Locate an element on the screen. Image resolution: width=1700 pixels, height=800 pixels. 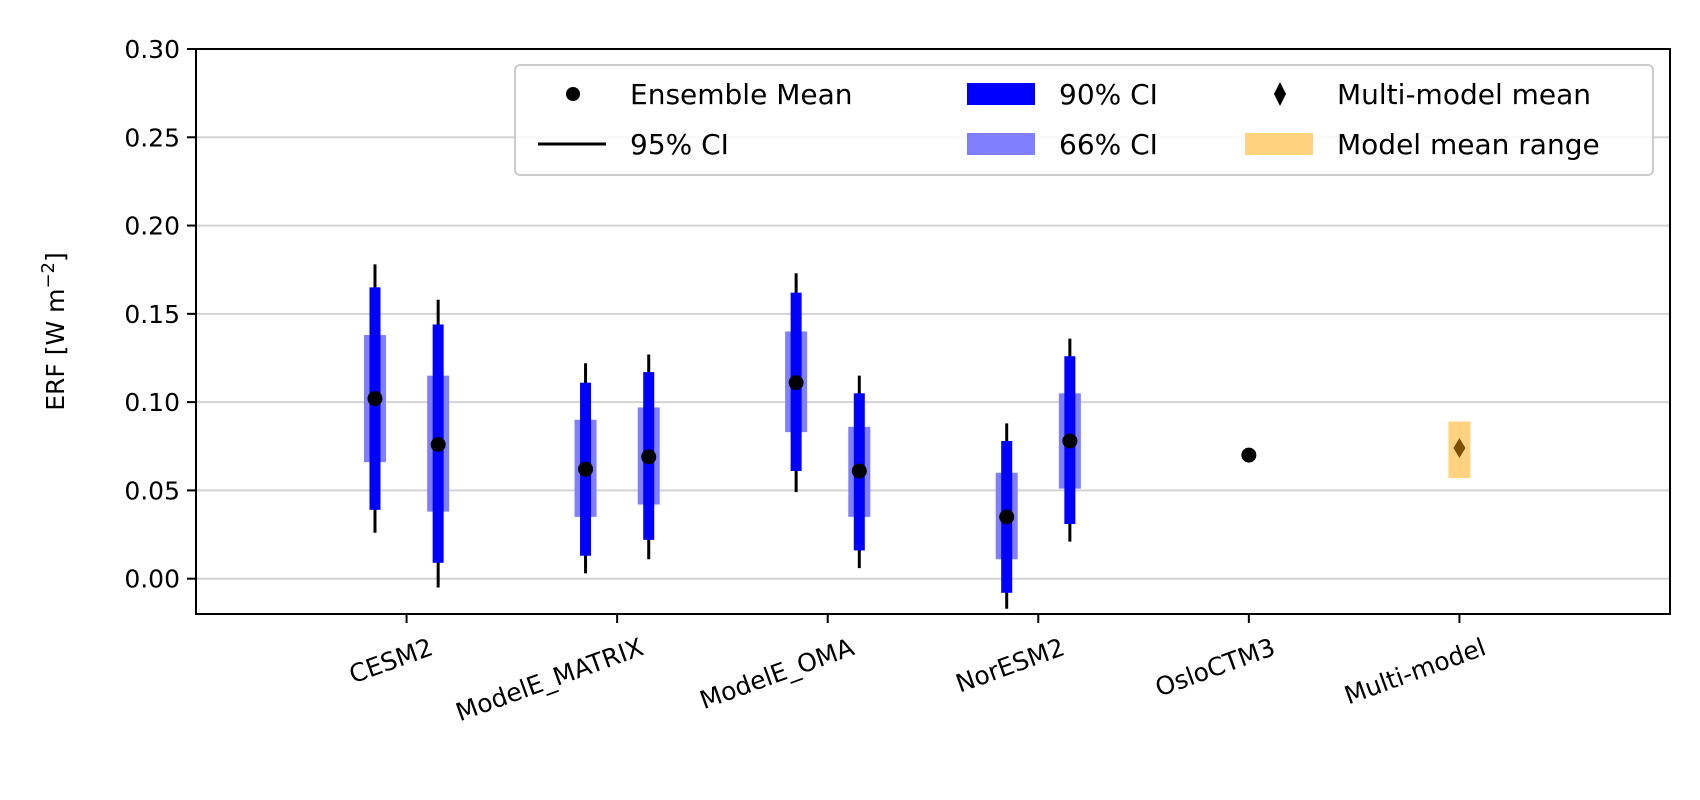
y-axis: 0.00 0.05 0.10 0.15 0.20 0.25 0.30 is located at coordinates (160, 314).